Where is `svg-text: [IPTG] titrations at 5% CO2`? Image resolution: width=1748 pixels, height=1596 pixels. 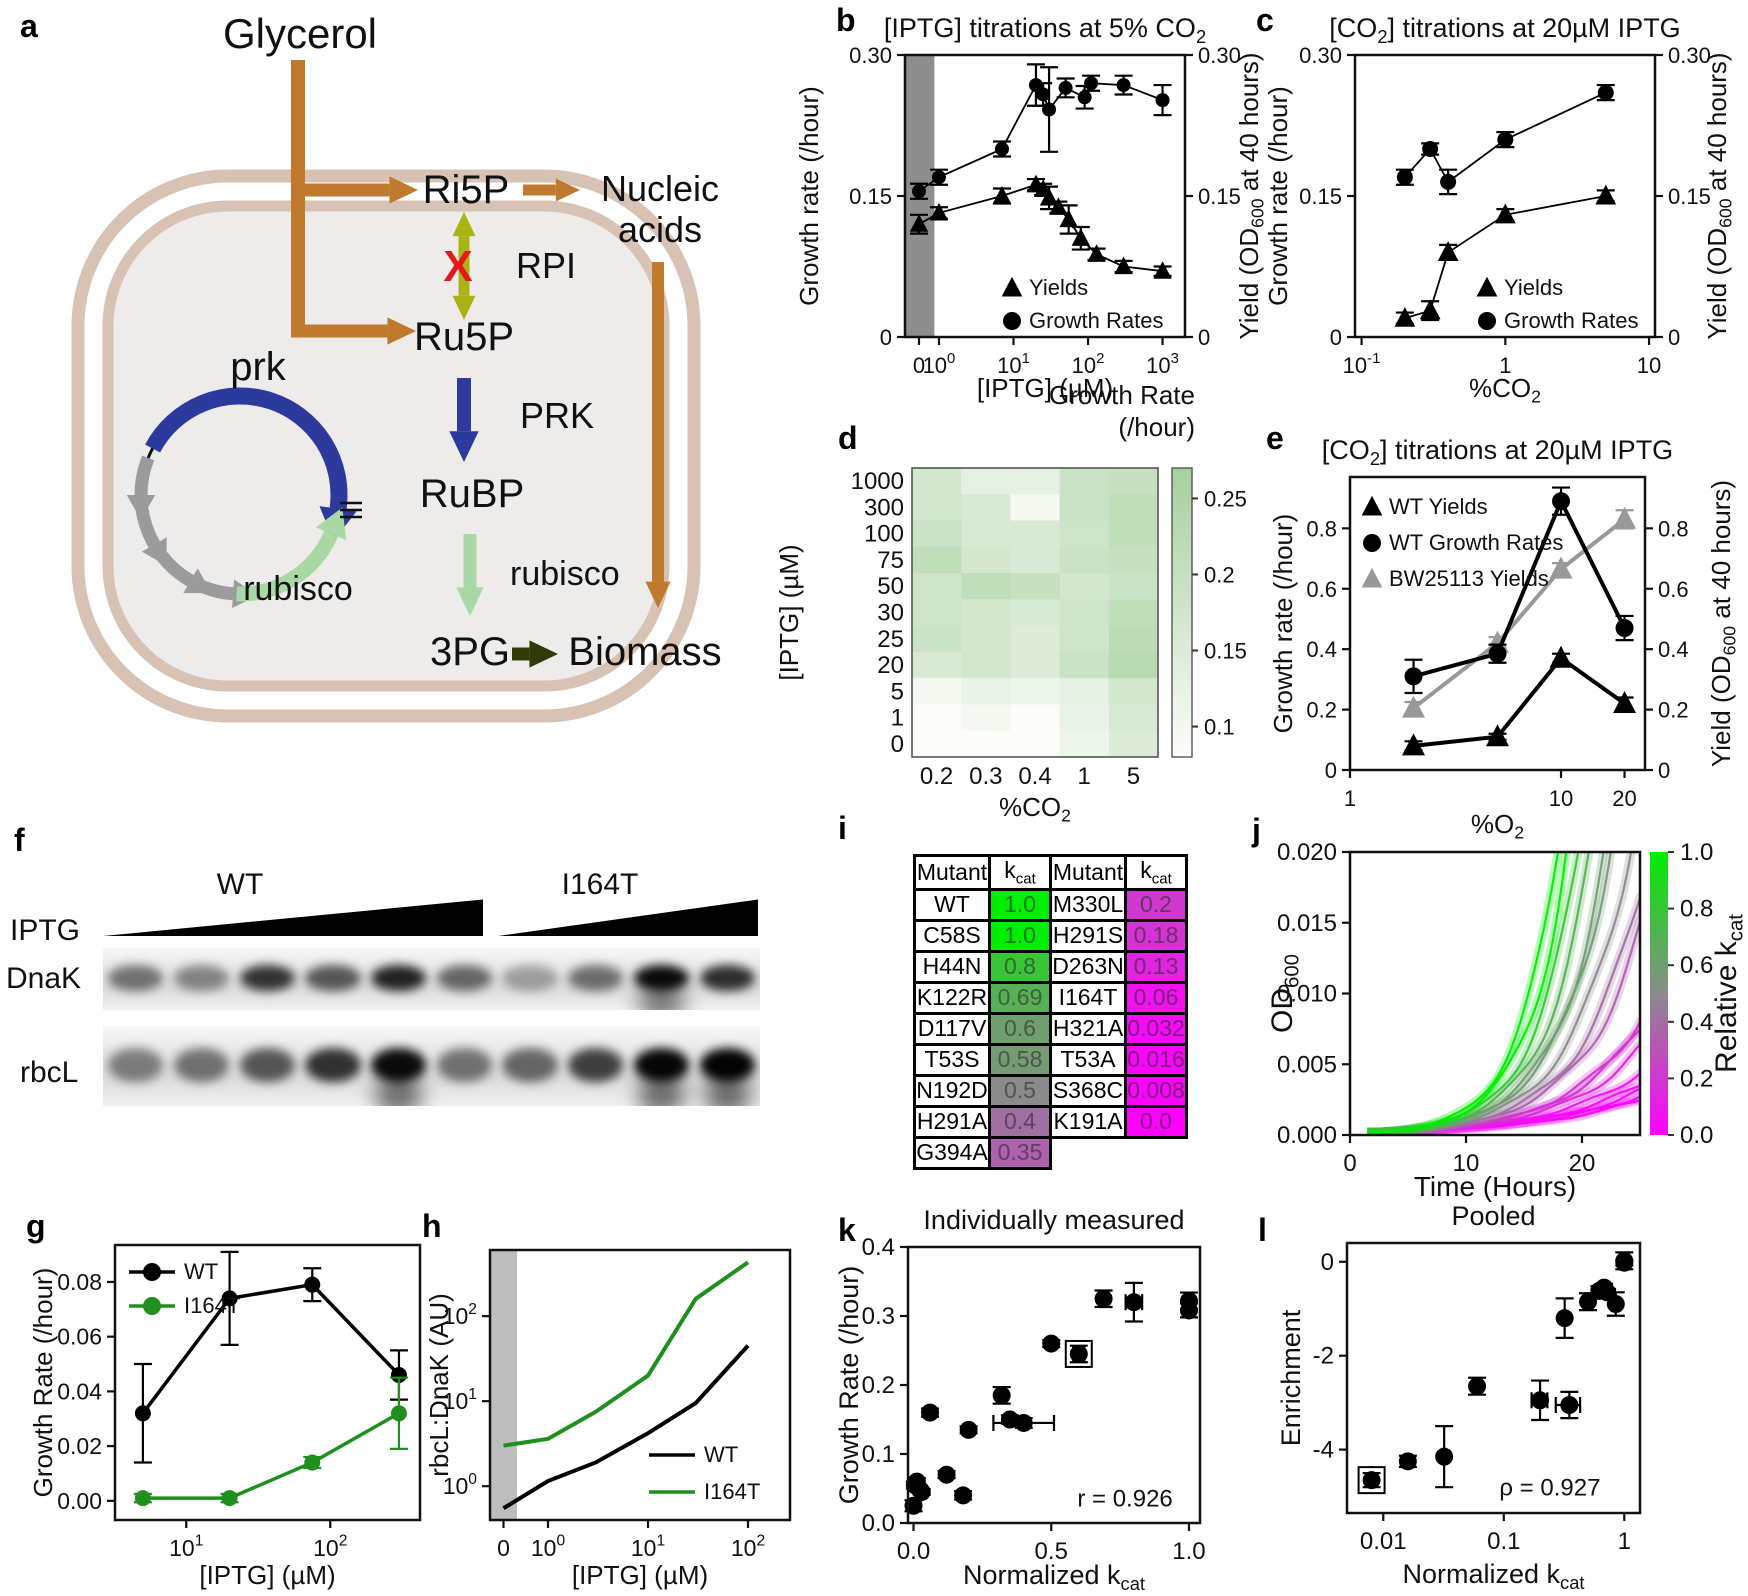
svg-text: [IPTG] titrations at 5% CO2 is located at coordinates (1045, 30).